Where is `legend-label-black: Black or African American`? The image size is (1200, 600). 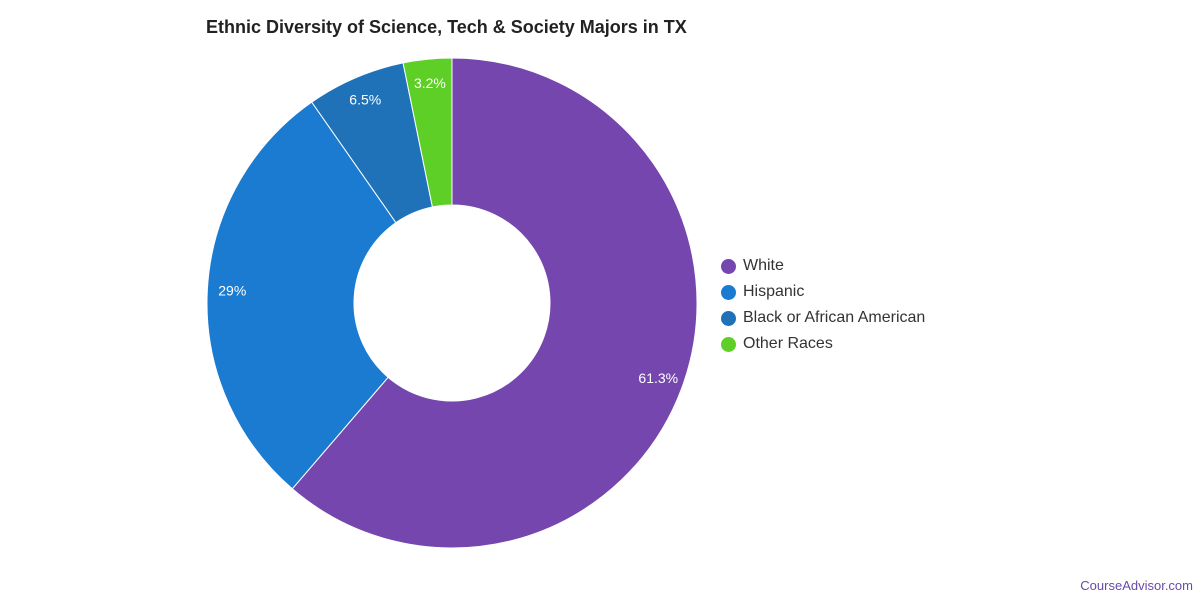 legend-label-black: Black or African American is located at coordinates (834, 317).